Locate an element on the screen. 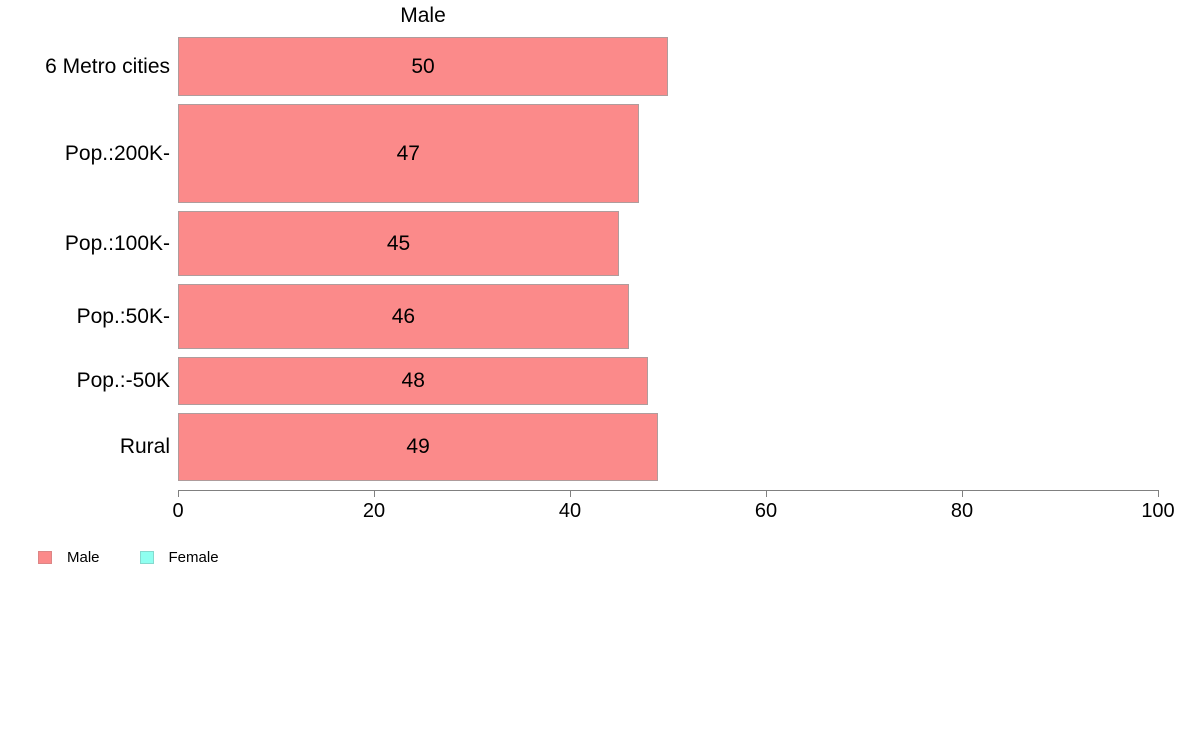 Image resolution: width=1188 pixels, height=736 pixels. x-tick-label: 100 is located at coordinates (1158, 511).